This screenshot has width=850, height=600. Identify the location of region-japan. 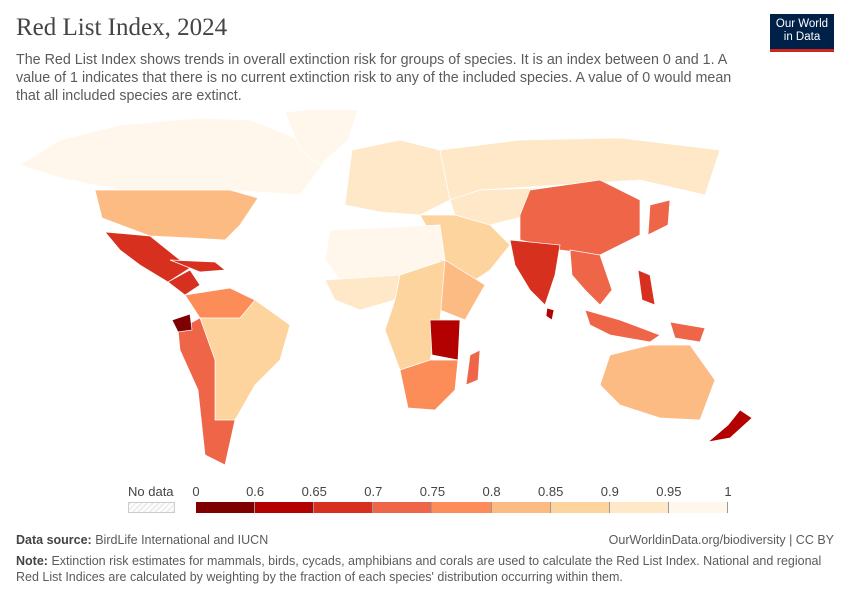
(659, 217).